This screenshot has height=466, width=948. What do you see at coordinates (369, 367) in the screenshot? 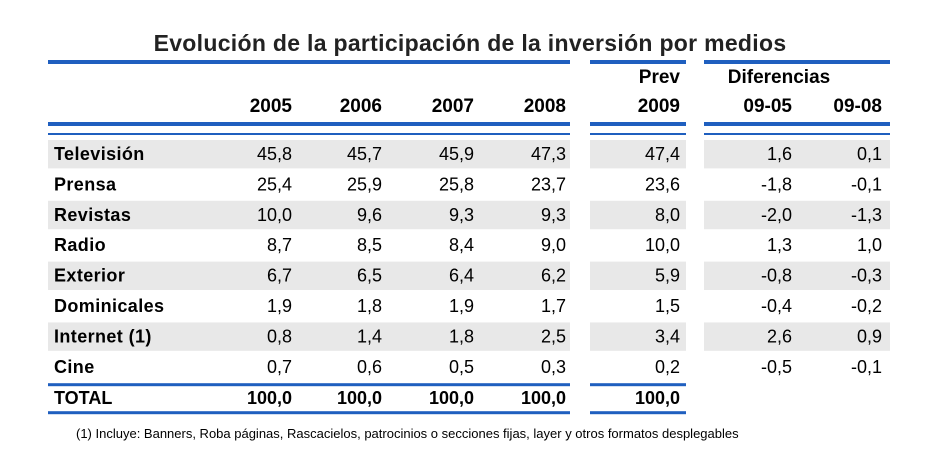
I see `table-cell: 0,6` at bounding box center [369, 367].